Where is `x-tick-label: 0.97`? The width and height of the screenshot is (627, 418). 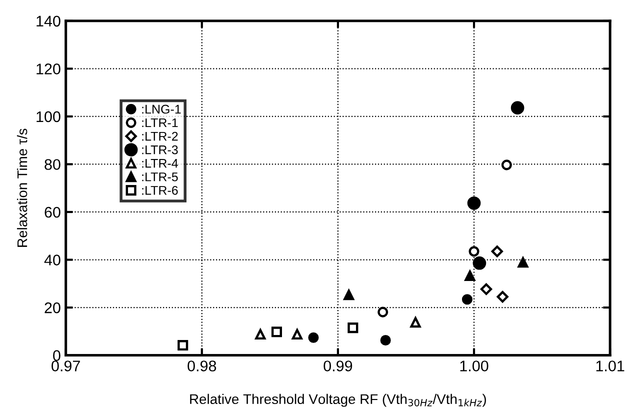 x-tick-label: 0.97 is located at coordinates (66, 366).